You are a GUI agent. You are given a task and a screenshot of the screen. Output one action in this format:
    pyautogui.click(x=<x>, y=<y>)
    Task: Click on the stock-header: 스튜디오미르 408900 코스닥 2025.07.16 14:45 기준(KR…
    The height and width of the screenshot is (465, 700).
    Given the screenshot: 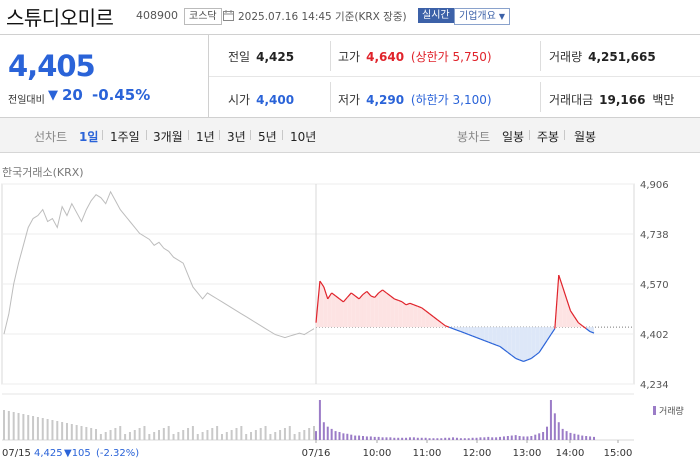 What is the action you would take?
    pyautogui.click(x=350, y=17)
    